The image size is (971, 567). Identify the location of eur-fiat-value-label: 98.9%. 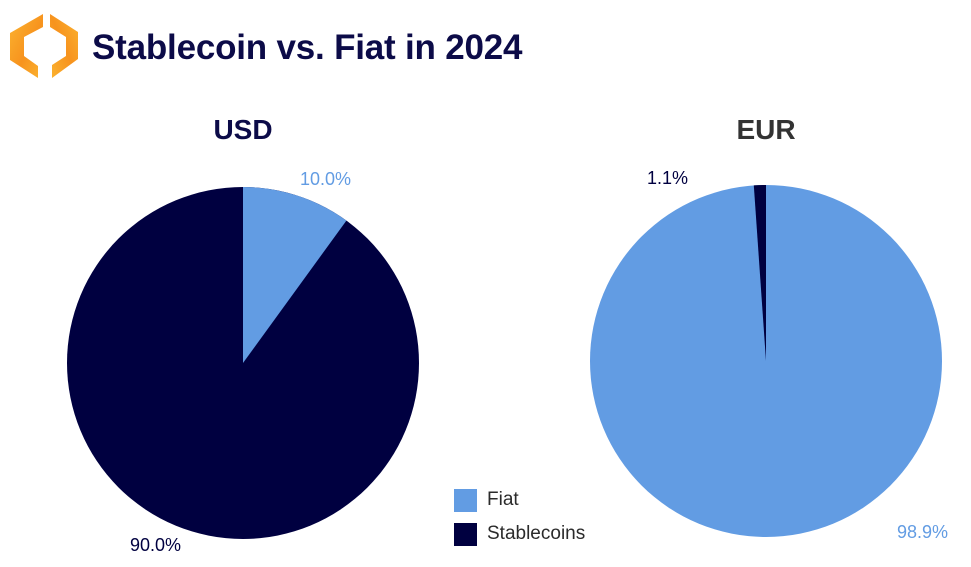
(923, 532).